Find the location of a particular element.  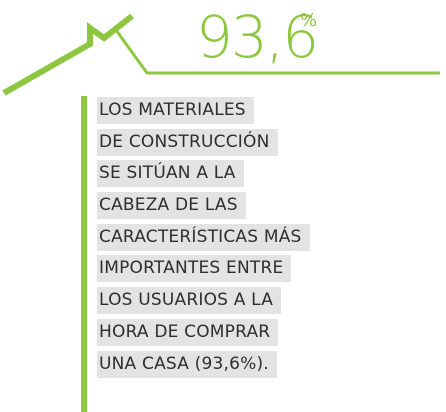

text-line: DE CONSTRUCCIÓN is located at coordinates (187, 142).